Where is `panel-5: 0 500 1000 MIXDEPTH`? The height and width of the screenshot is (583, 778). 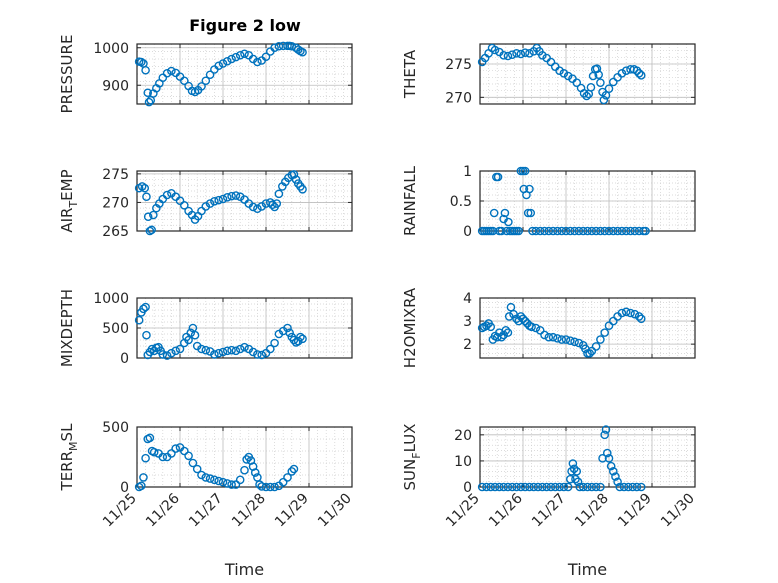
panel-5: 0 500 1000 MIXDEPTH is located at coordinates (205, 328).